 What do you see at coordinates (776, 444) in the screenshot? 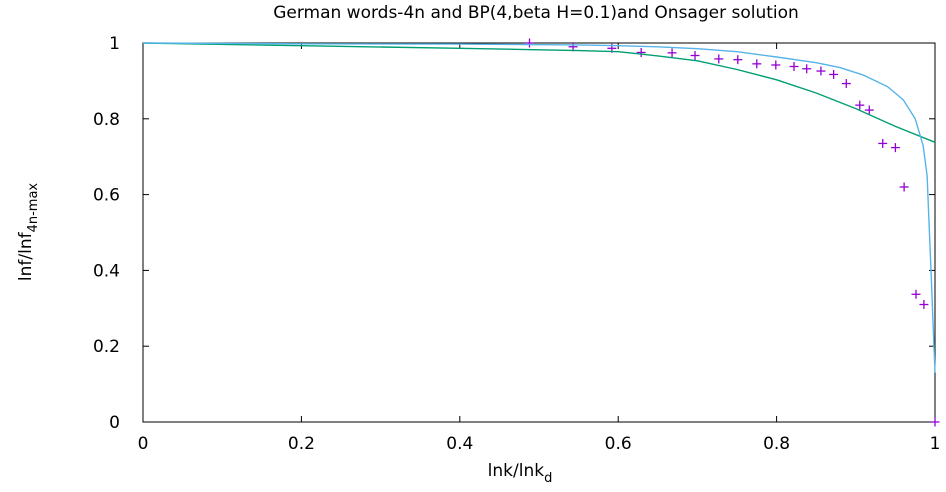
I see `x-tick-label: 0.8` at bounding box center [776, 444].